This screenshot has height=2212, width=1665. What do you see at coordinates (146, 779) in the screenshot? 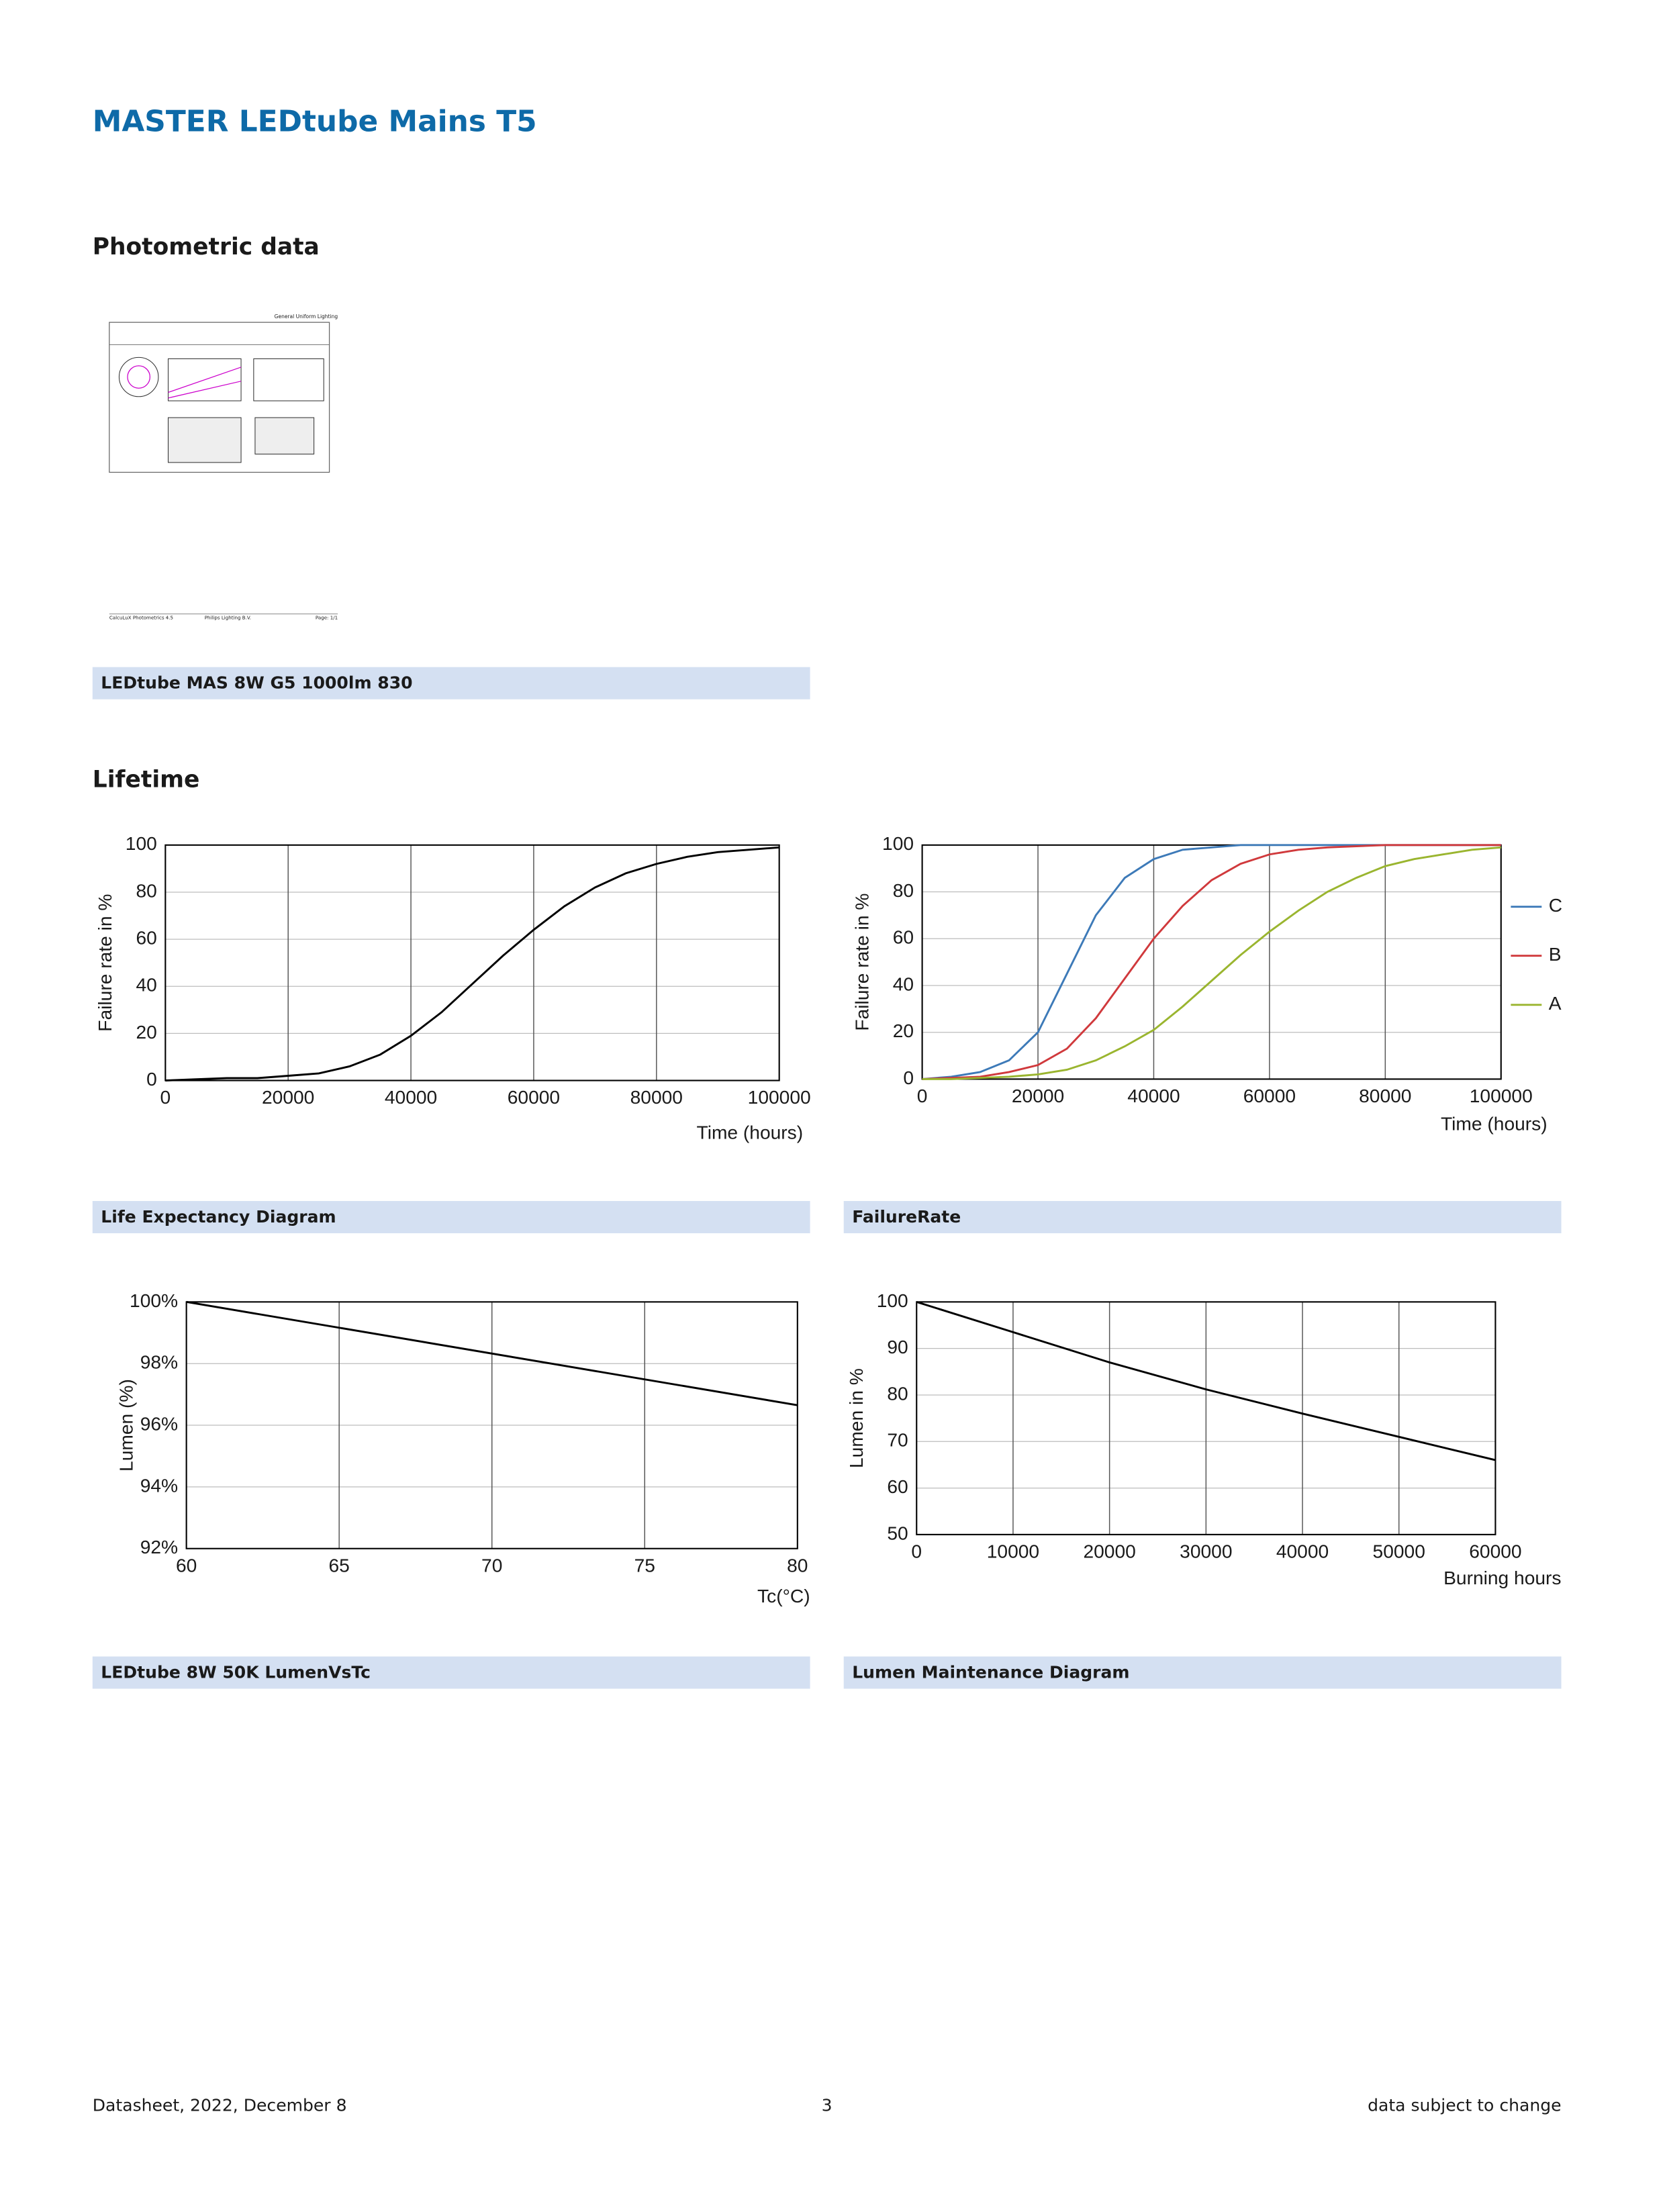
I see `section-heading: Lifetime` at bounding box center [146, 779].